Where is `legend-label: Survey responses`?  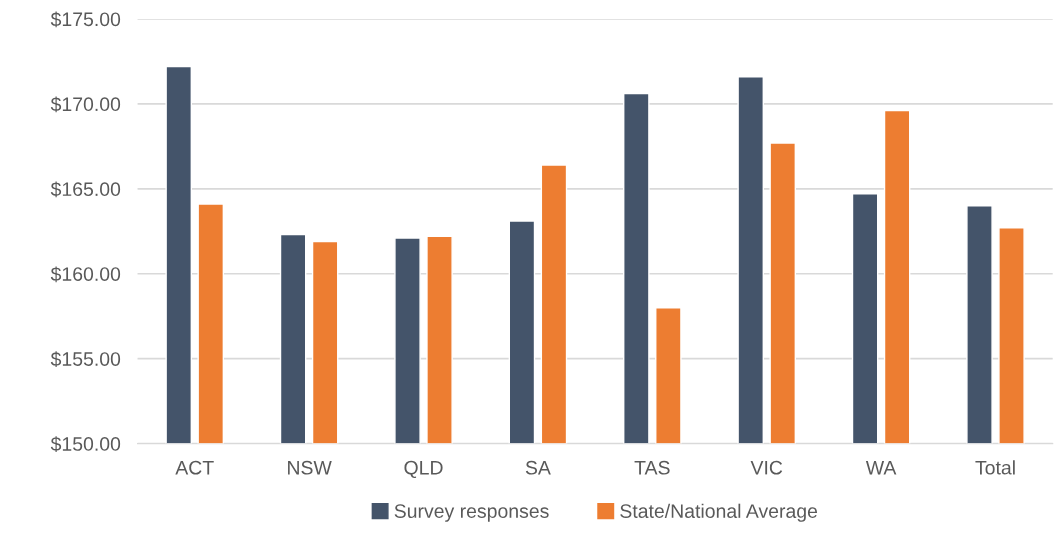 legend-label: Survey responses is located at coordinates (471, 513).